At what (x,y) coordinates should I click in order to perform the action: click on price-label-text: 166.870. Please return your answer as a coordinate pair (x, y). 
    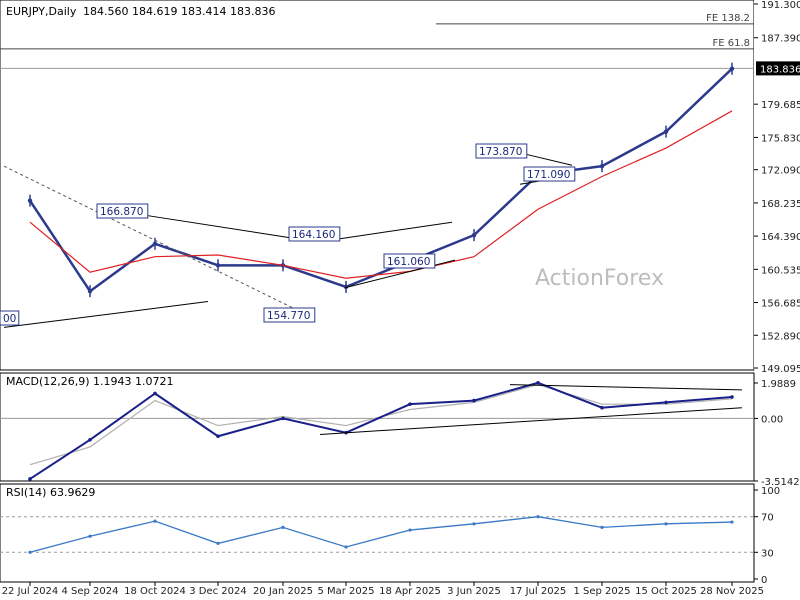
    Looking at the image, I should click on (121, 212).